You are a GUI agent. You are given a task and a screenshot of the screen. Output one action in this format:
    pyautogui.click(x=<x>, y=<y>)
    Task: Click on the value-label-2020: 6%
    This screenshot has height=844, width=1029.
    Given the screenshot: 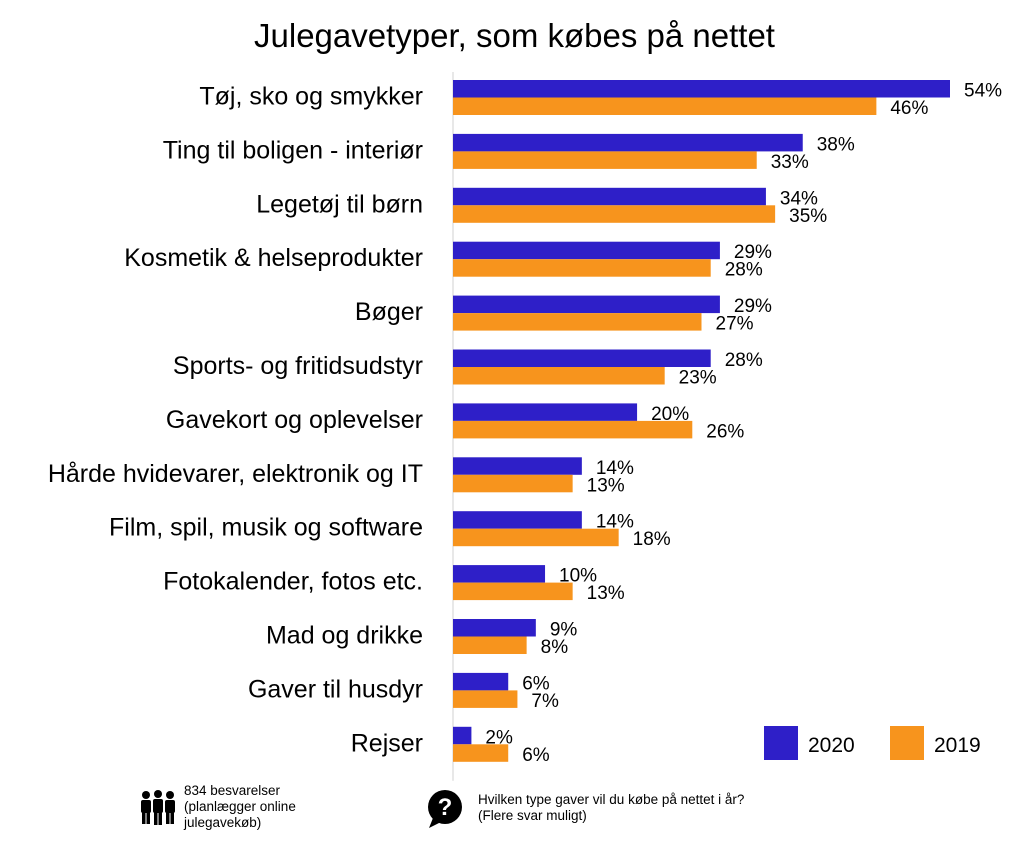 What is the action you would take?
    pyautogui.click(x=536, y=683)
    